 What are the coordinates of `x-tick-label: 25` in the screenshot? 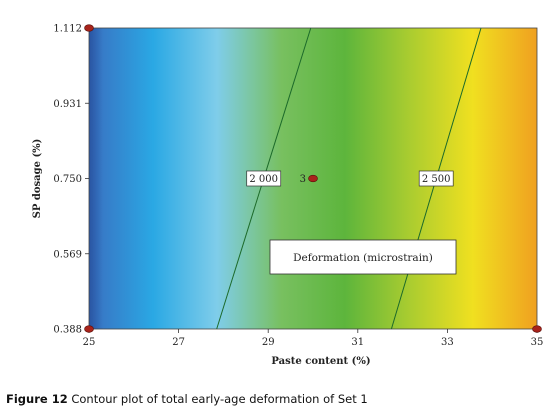 It's located at (89, 342).